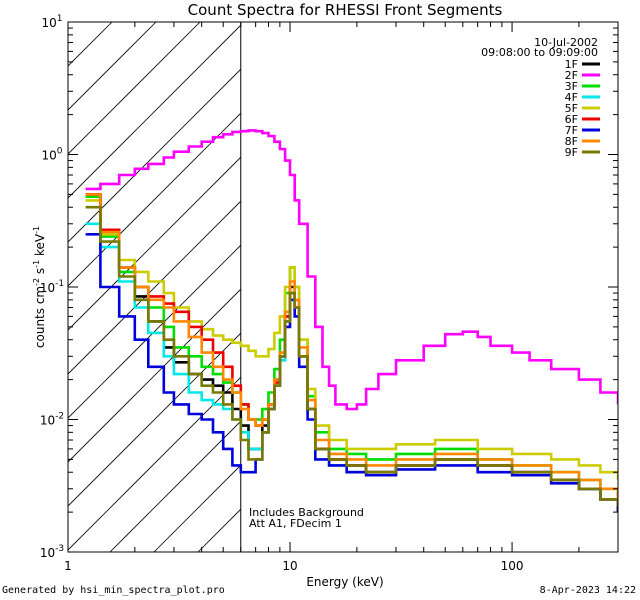 Image resolution: width=640 pixels, height=600 pixels. Describe the element at coordinates (512, 566) in the screenshot. I see `x-tick-label: 100` at that location.